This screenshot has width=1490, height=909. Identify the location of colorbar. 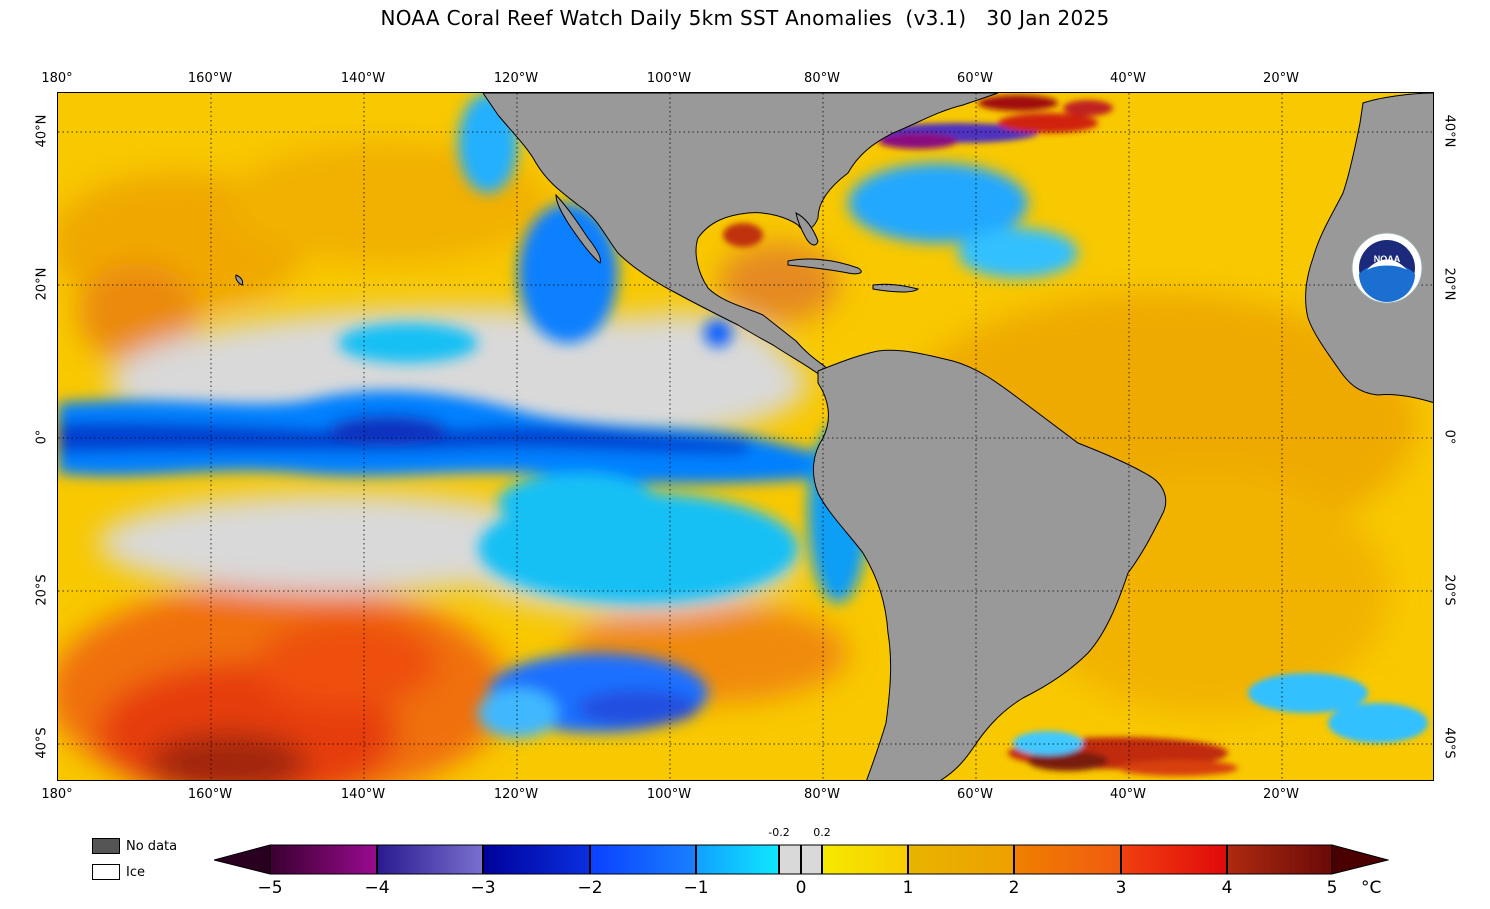
(801, 862).